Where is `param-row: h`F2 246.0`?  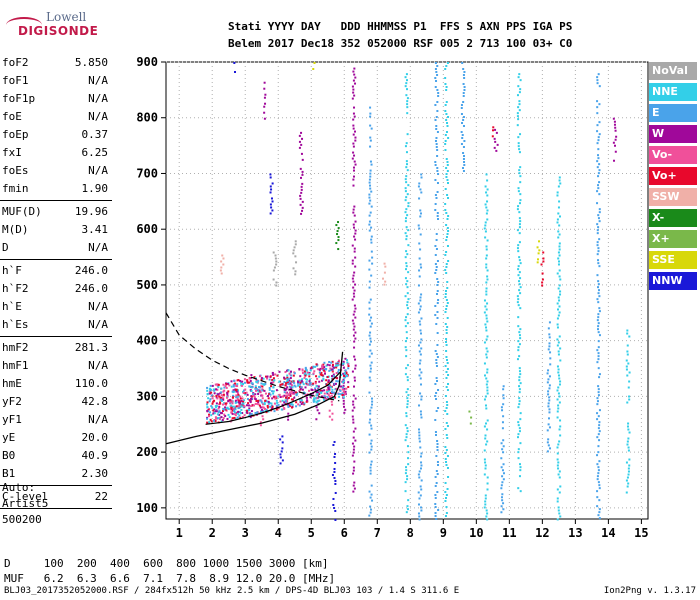
param-row: h`F2 246.0 is located at coordinates (56, 289).